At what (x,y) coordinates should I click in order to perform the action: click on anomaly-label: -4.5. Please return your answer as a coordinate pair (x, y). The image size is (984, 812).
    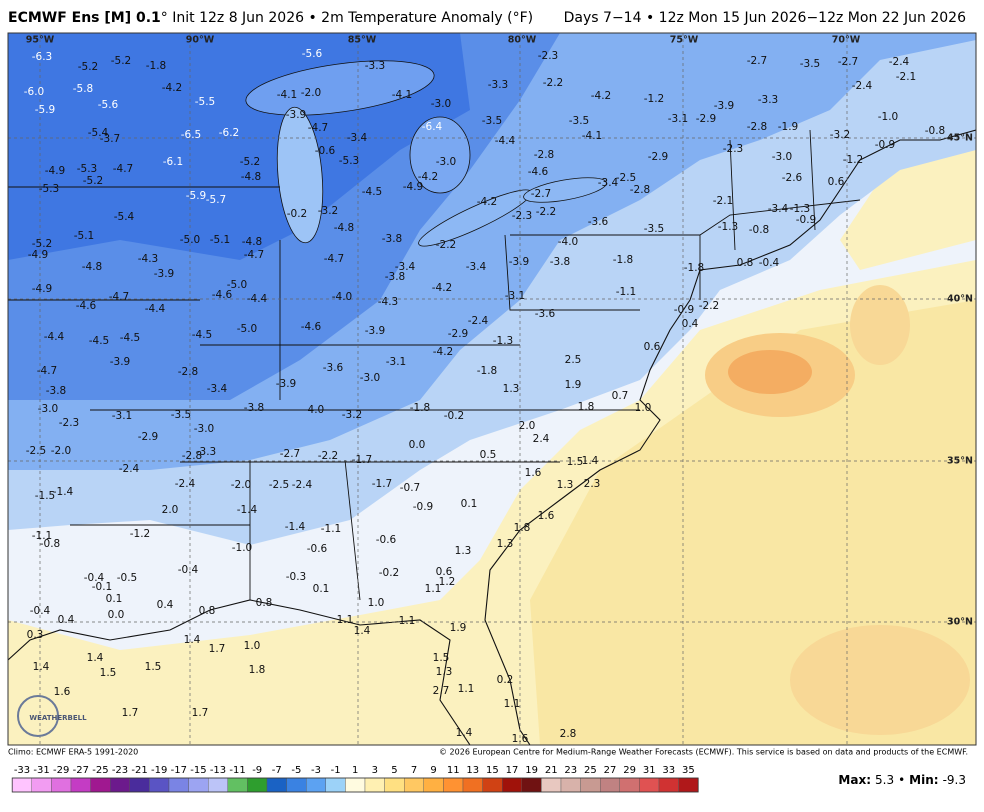
    Looking at the image, I should click on (372, 192).